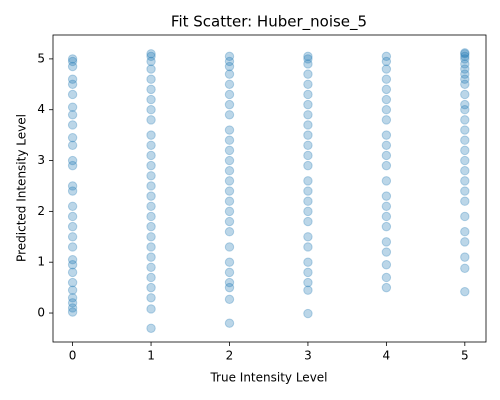 The width and height of the screenshot is (500, 400). Describe the element at coordinates (41, 262) in the screenshot. I see `y-tick-label: 1` at that location.